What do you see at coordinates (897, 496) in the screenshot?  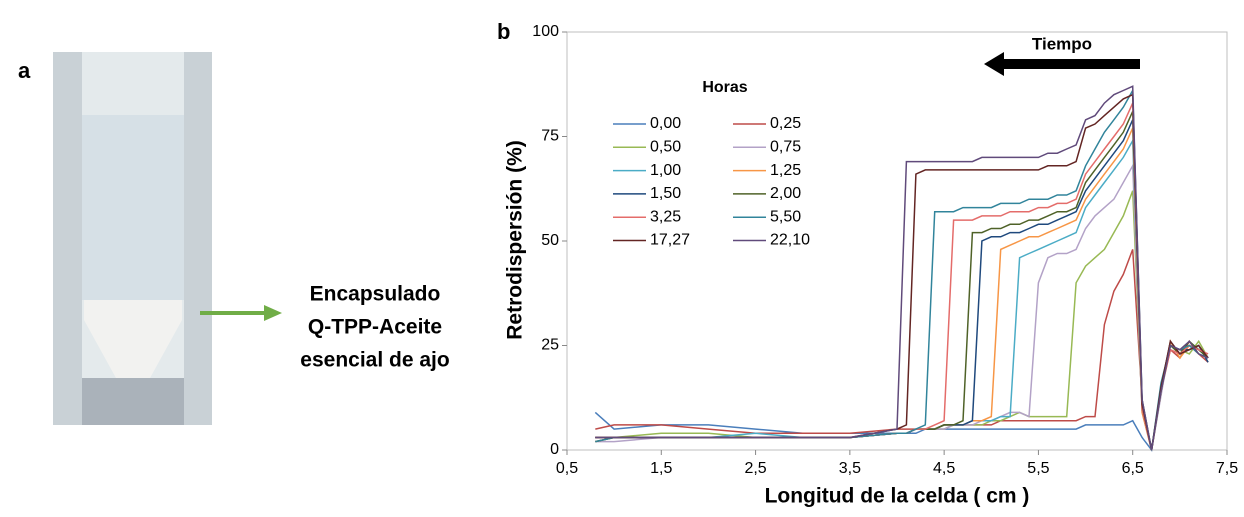 I see `x-axis-title: Longitud de la celda ( cm )` at bounding box center [897, 496].